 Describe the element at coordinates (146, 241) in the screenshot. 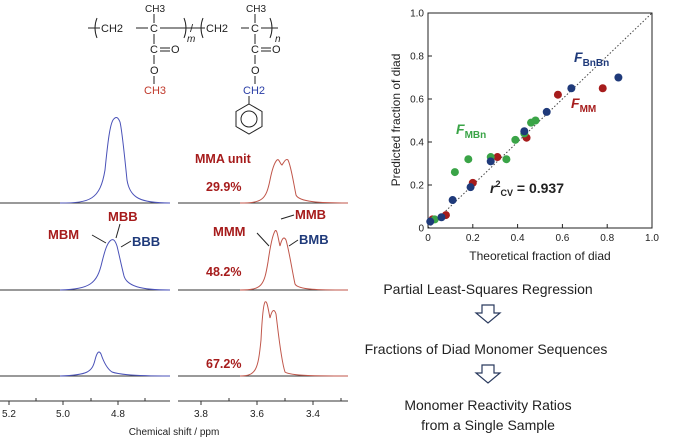

I see `label-bbb: BBB` at that location.